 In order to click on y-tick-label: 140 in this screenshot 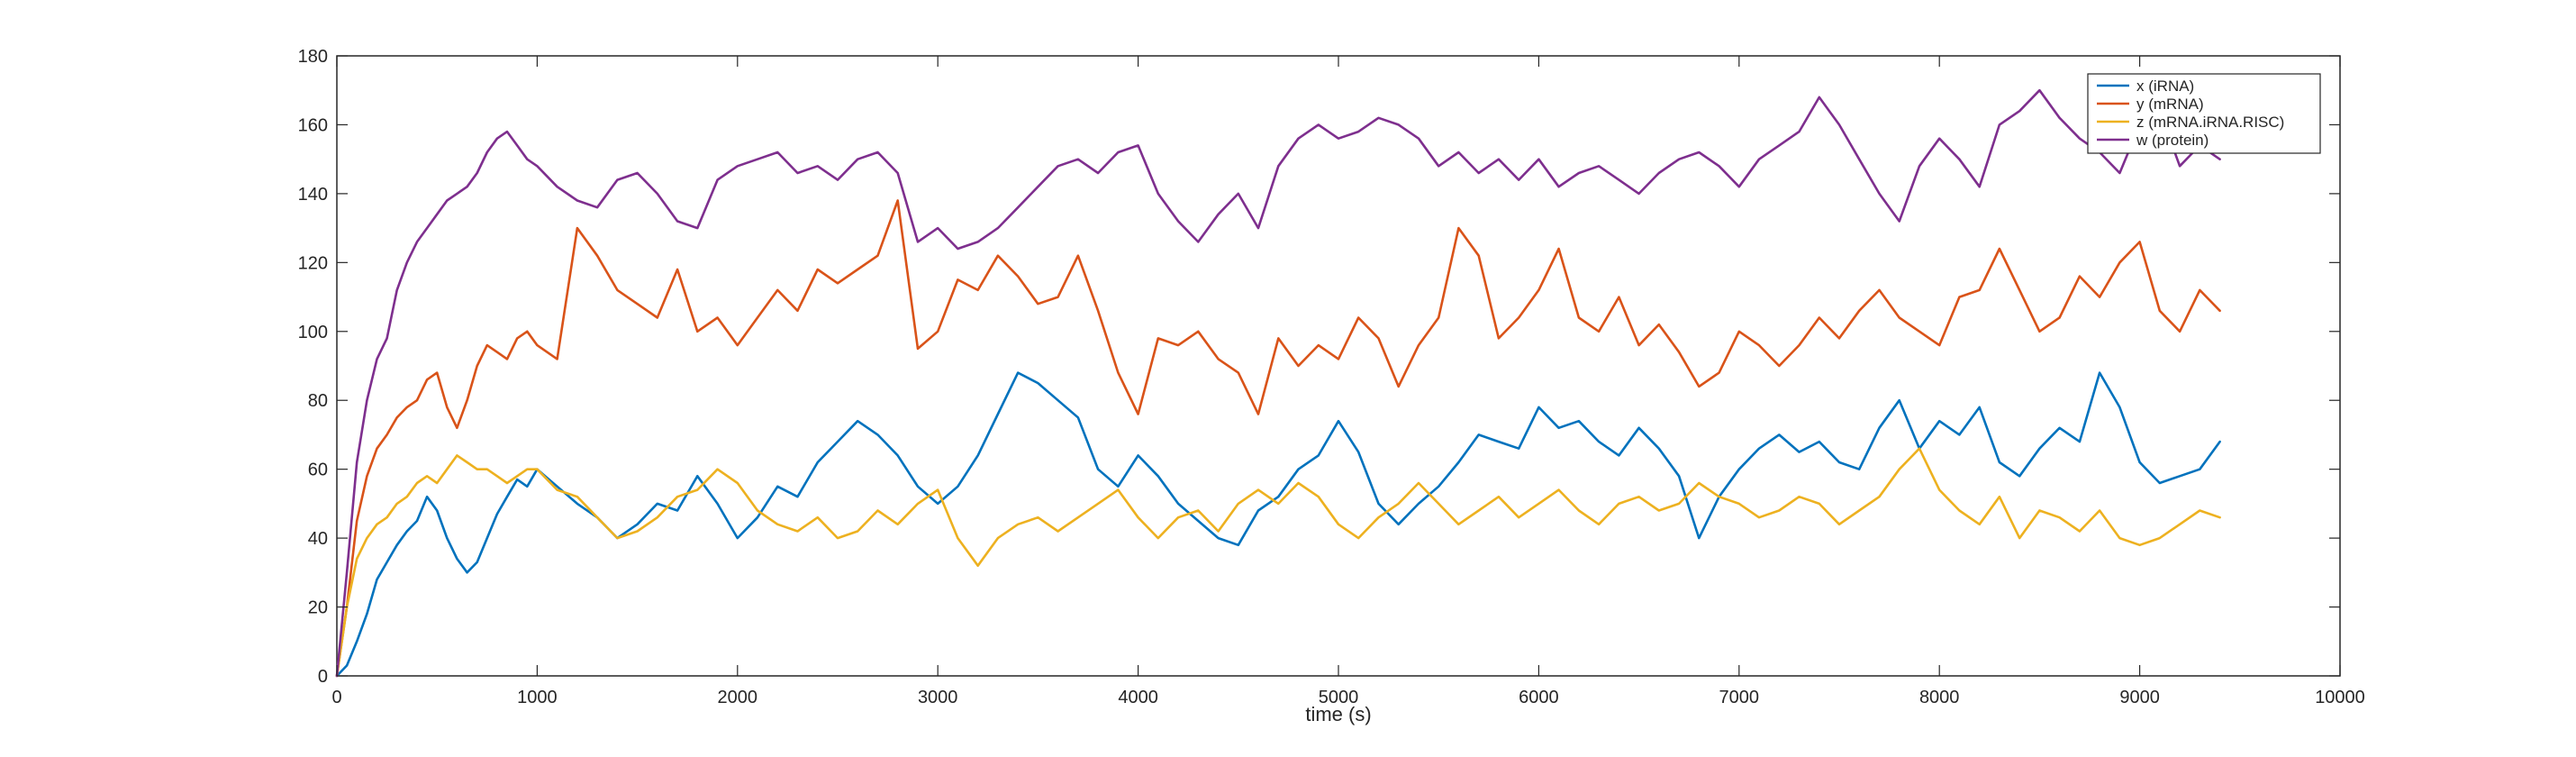, I will do `click(313, 195)`.